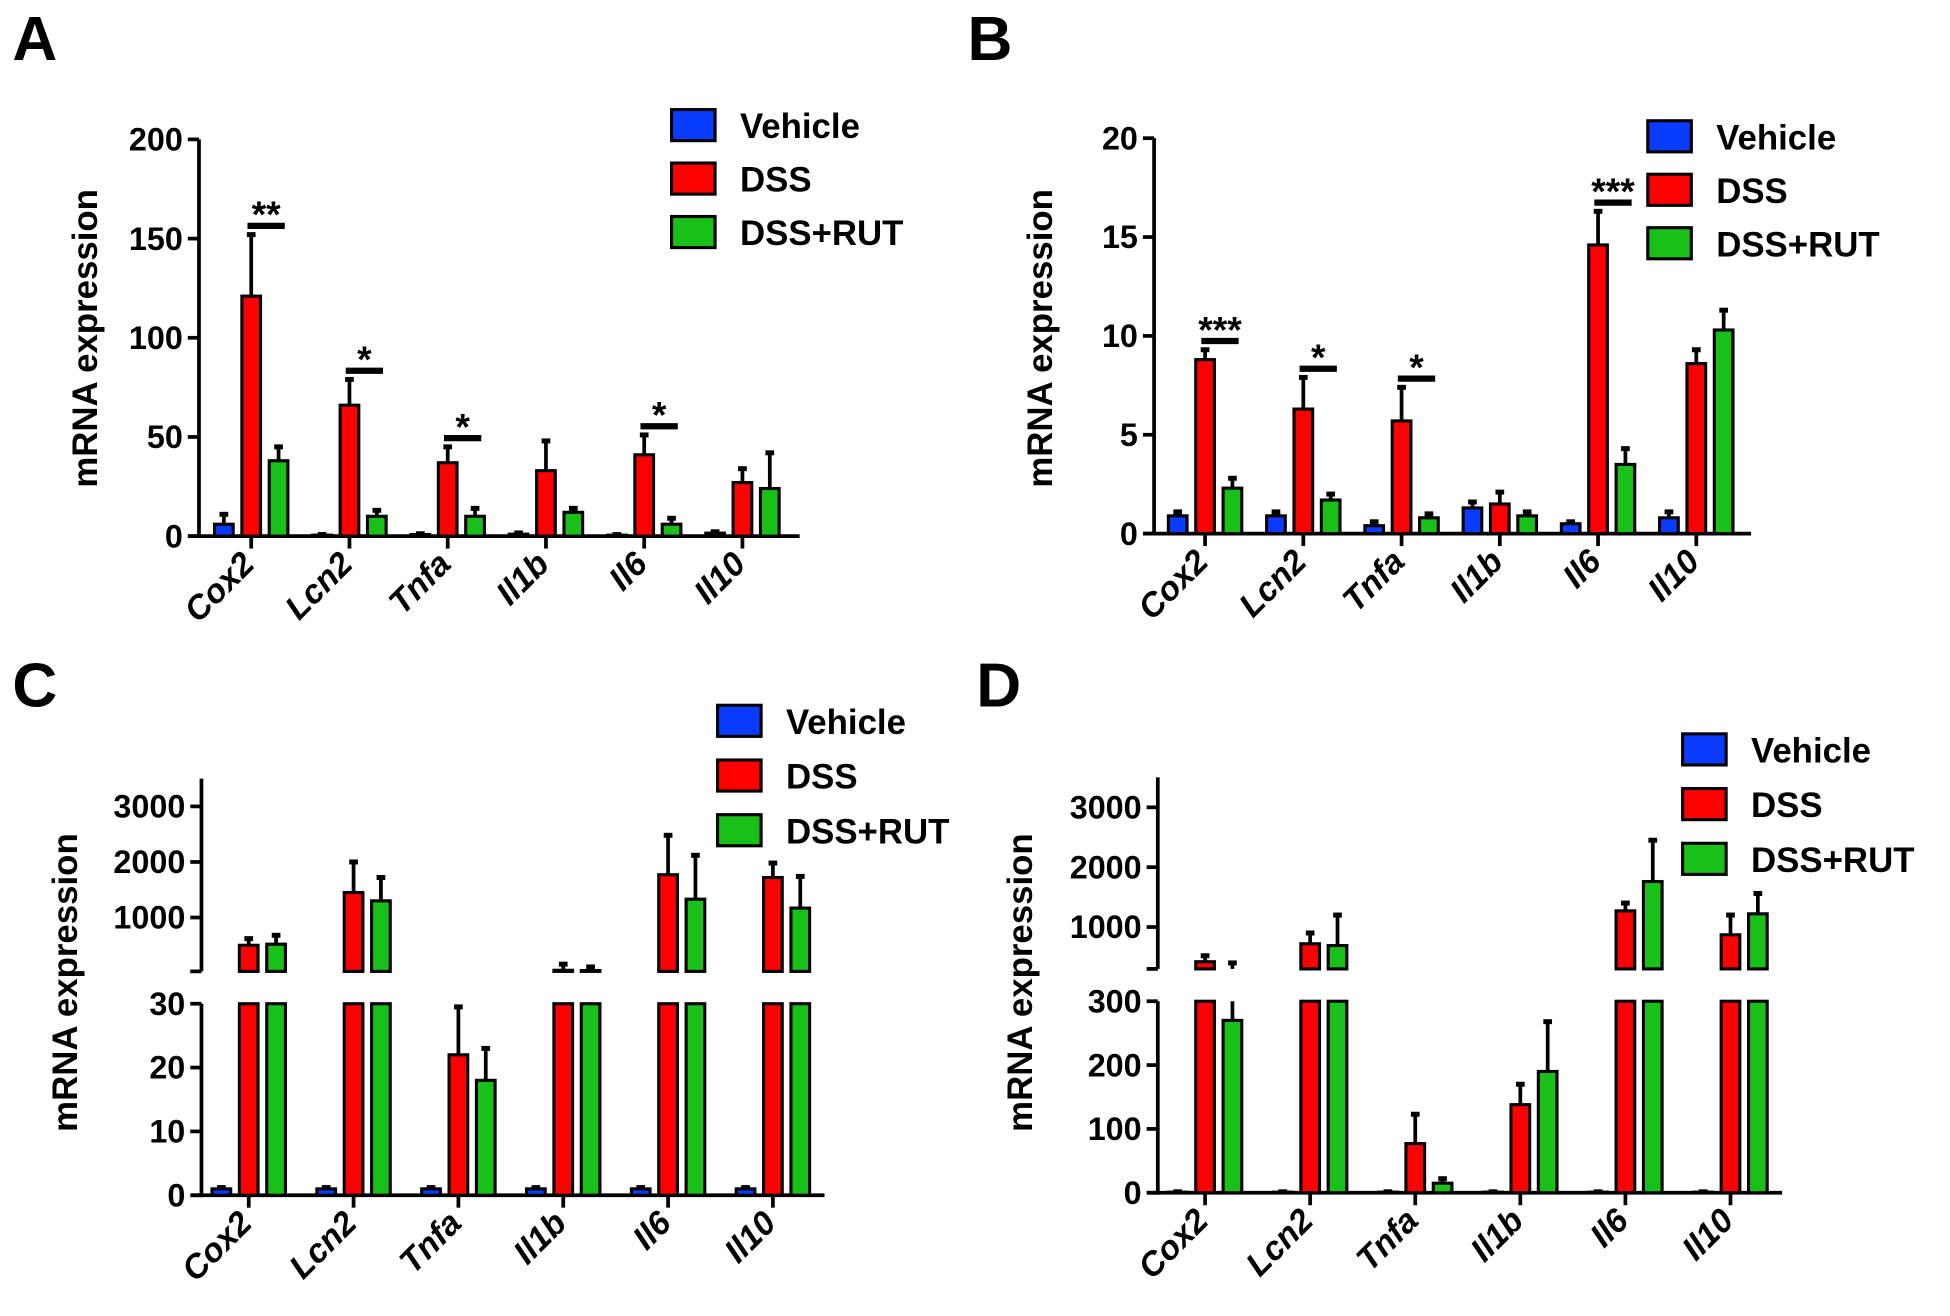 The height and width of the screenshot is (1316, 1950). What do you see at coordinates (1106, 808) in the screenshot?
I see `y-tick-label: 3000` at bounding box center [1106, 808].